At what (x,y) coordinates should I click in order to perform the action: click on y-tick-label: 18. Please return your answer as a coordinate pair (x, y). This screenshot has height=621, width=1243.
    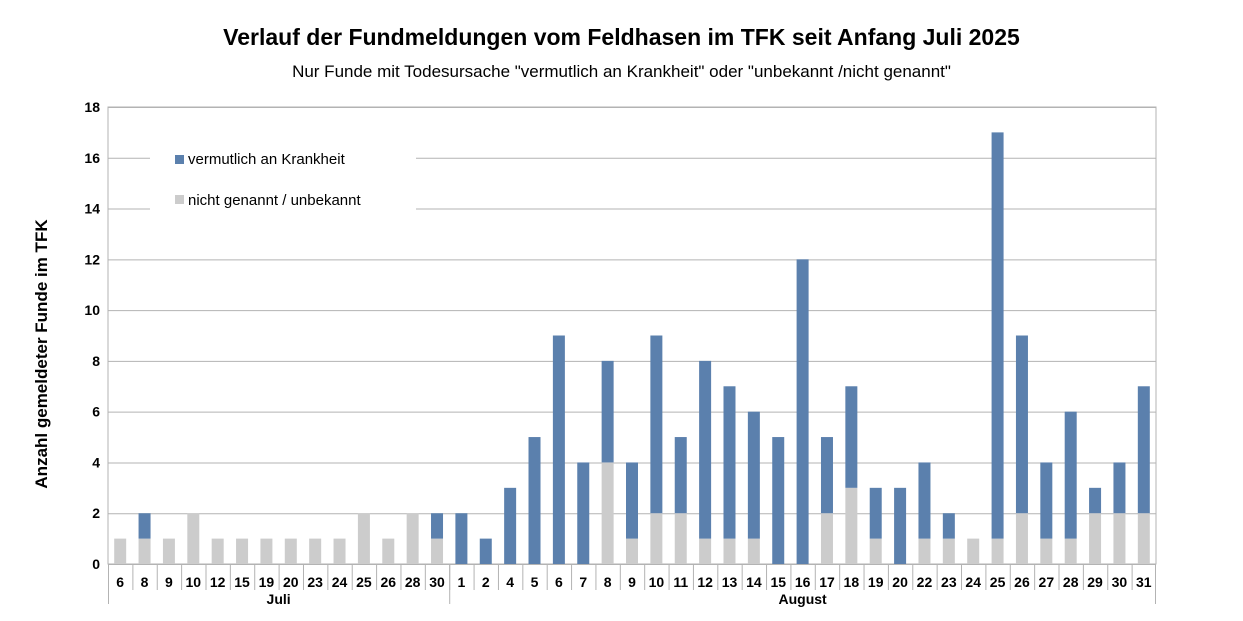
    Looking at the image, I should click on (92, 107).